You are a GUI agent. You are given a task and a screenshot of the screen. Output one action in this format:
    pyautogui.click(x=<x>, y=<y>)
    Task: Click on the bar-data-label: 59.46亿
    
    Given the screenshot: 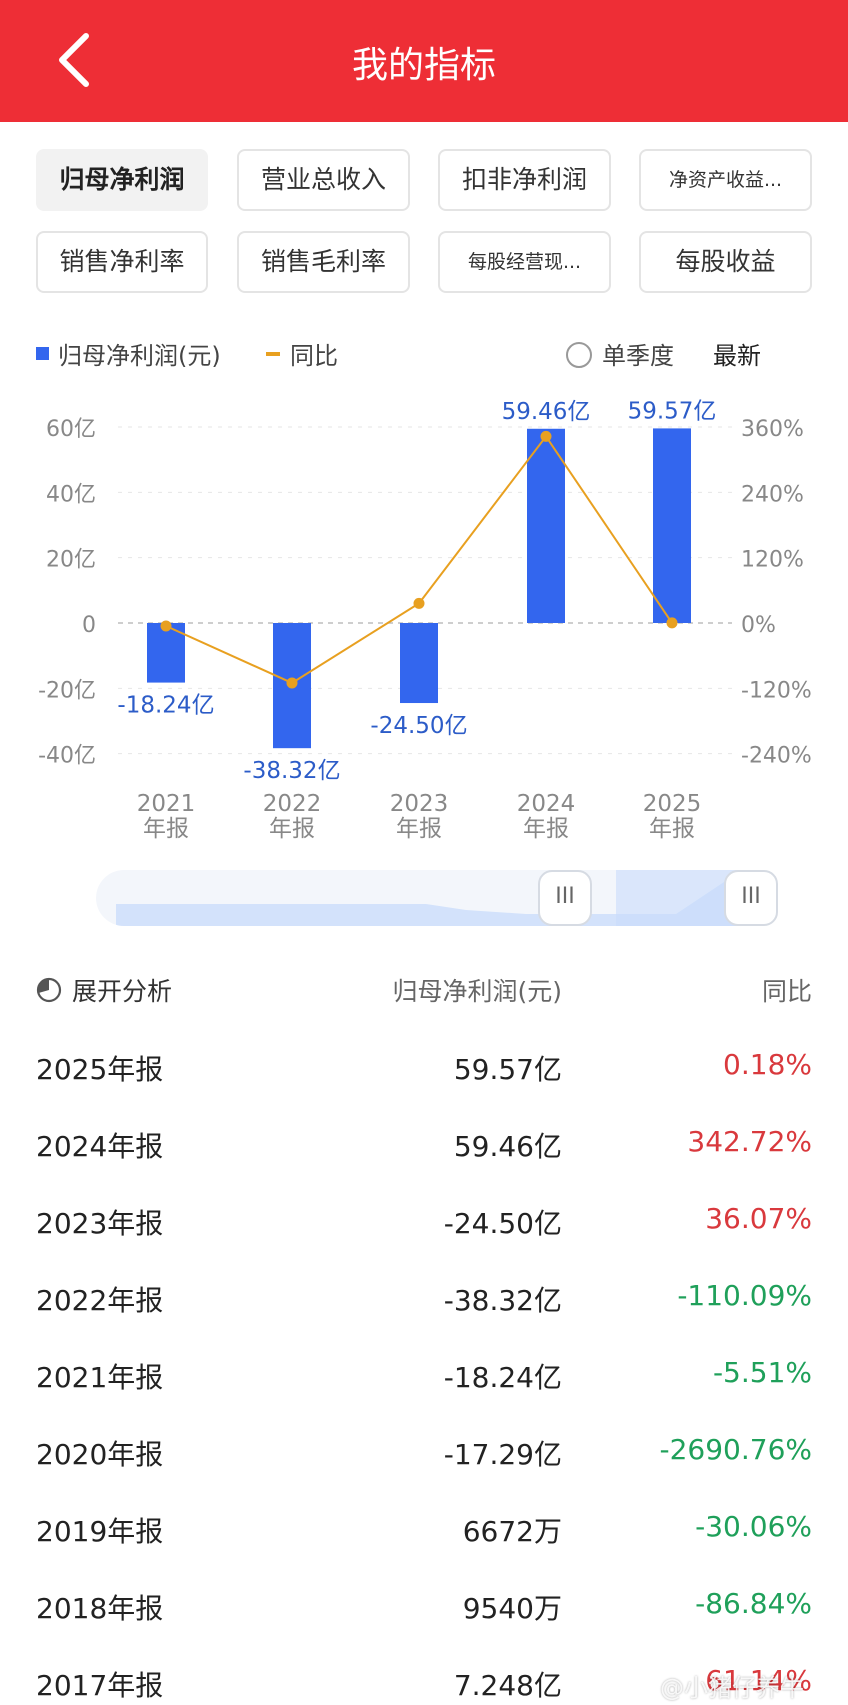 What is the action you would take?
    pyautogui.click(x=546, y=412)
    